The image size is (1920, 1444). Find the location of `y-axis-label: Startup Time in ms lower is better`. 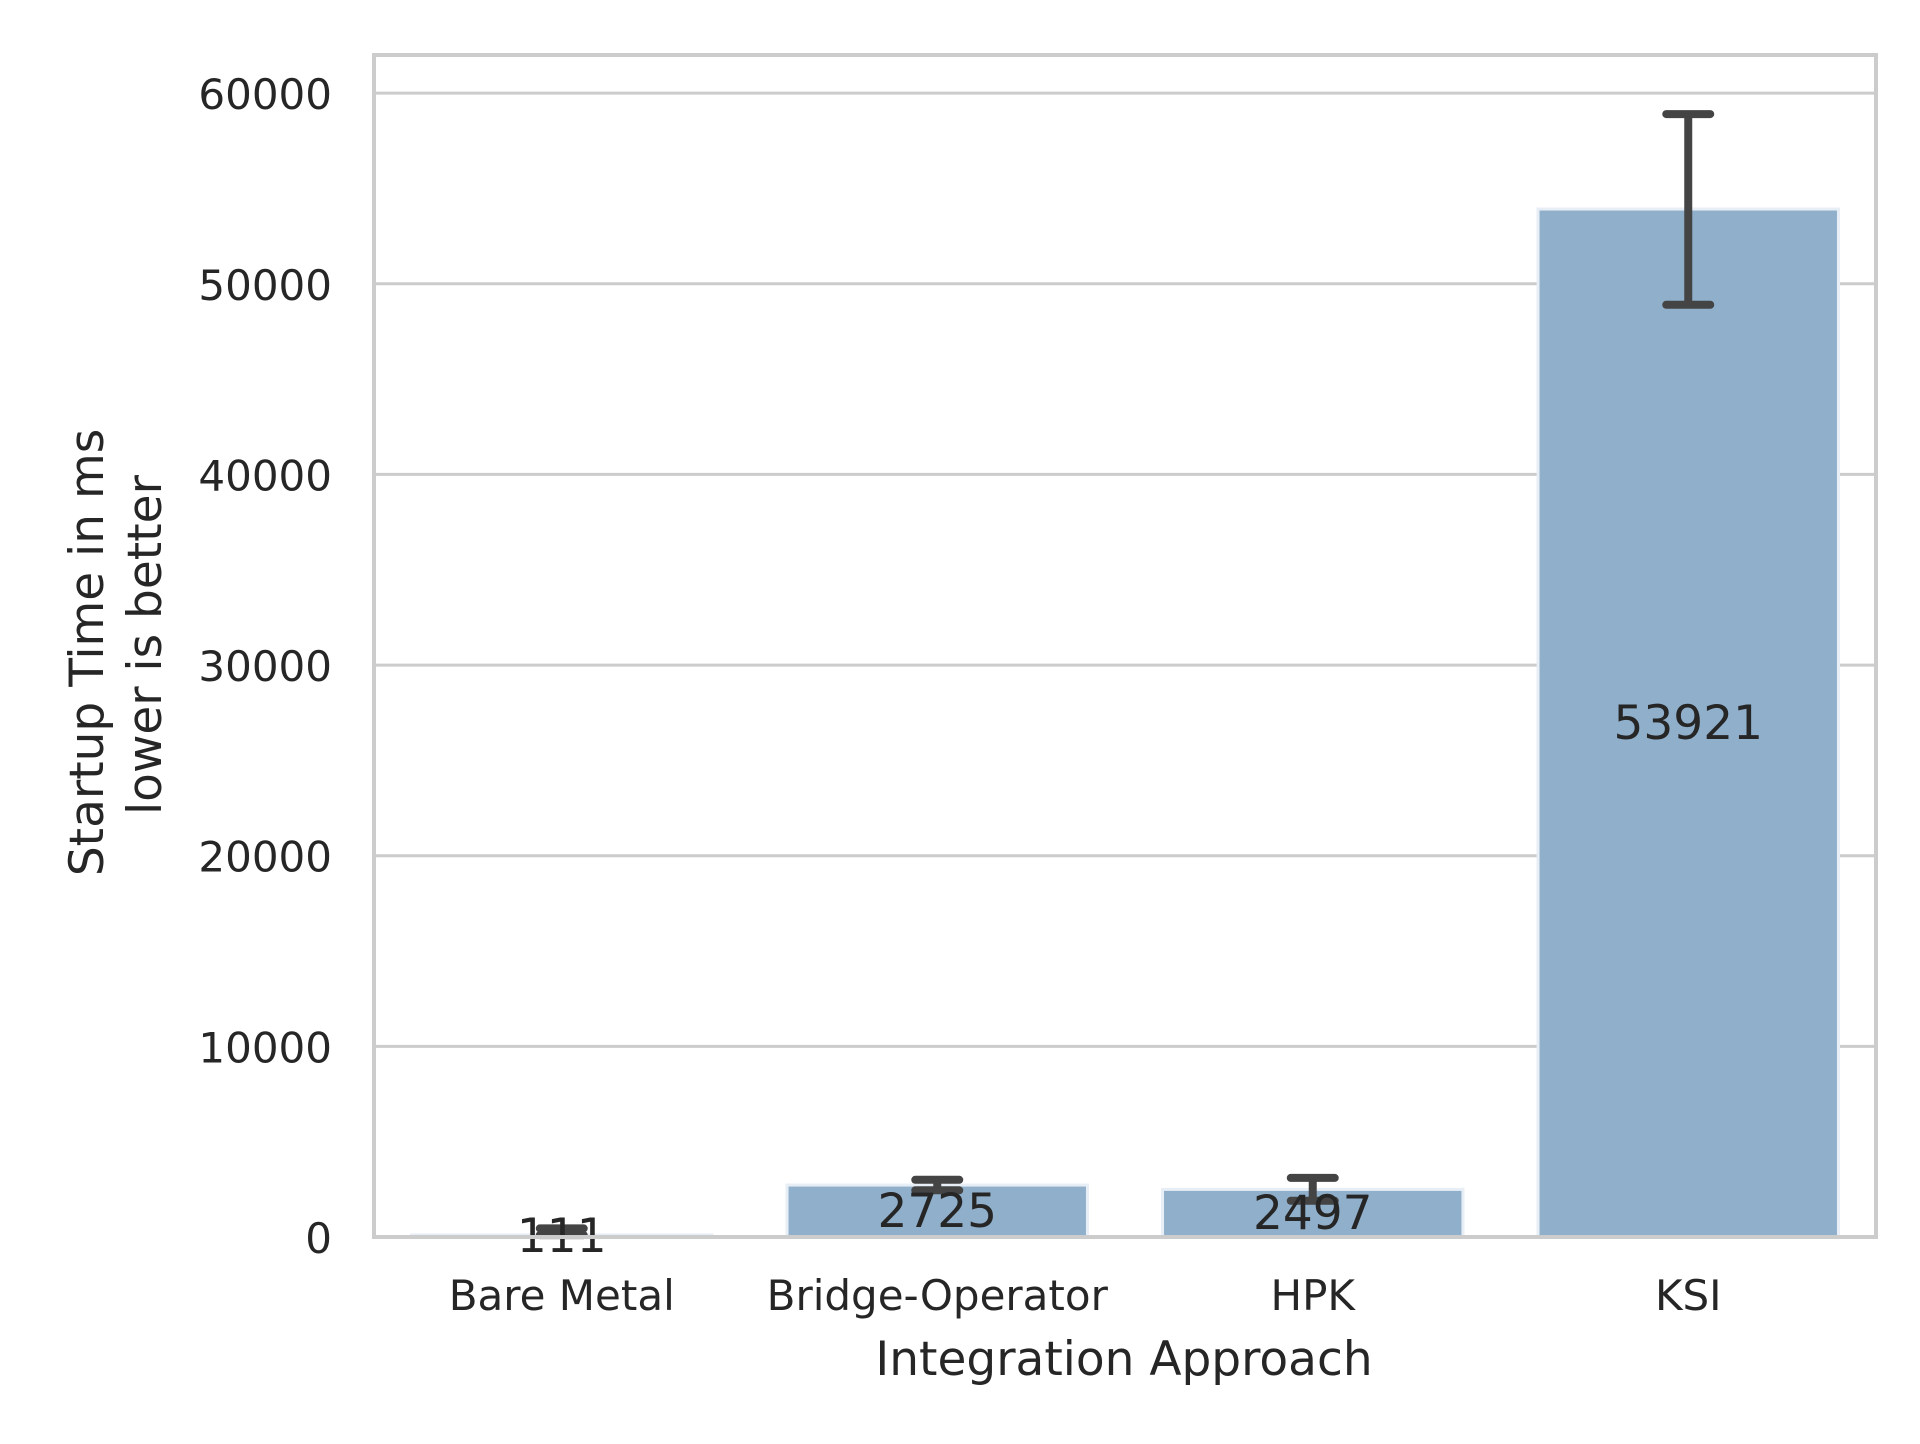

y-axis-label: Startup Time in ms lower is better is located at coordinates (116, 645).